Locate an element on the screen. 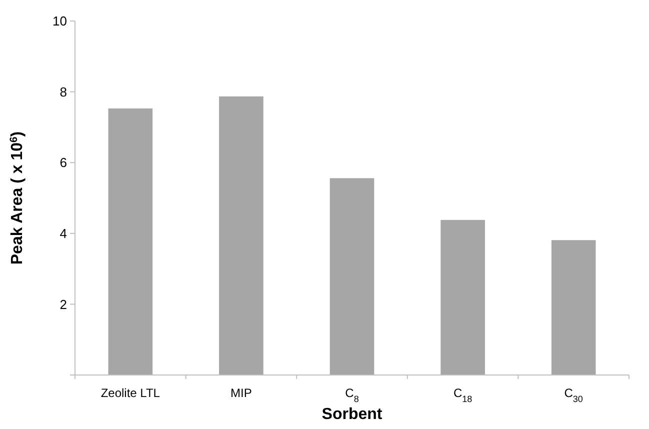  x-tick-label: C$_{18}$ is located at coordinates (462, 395).